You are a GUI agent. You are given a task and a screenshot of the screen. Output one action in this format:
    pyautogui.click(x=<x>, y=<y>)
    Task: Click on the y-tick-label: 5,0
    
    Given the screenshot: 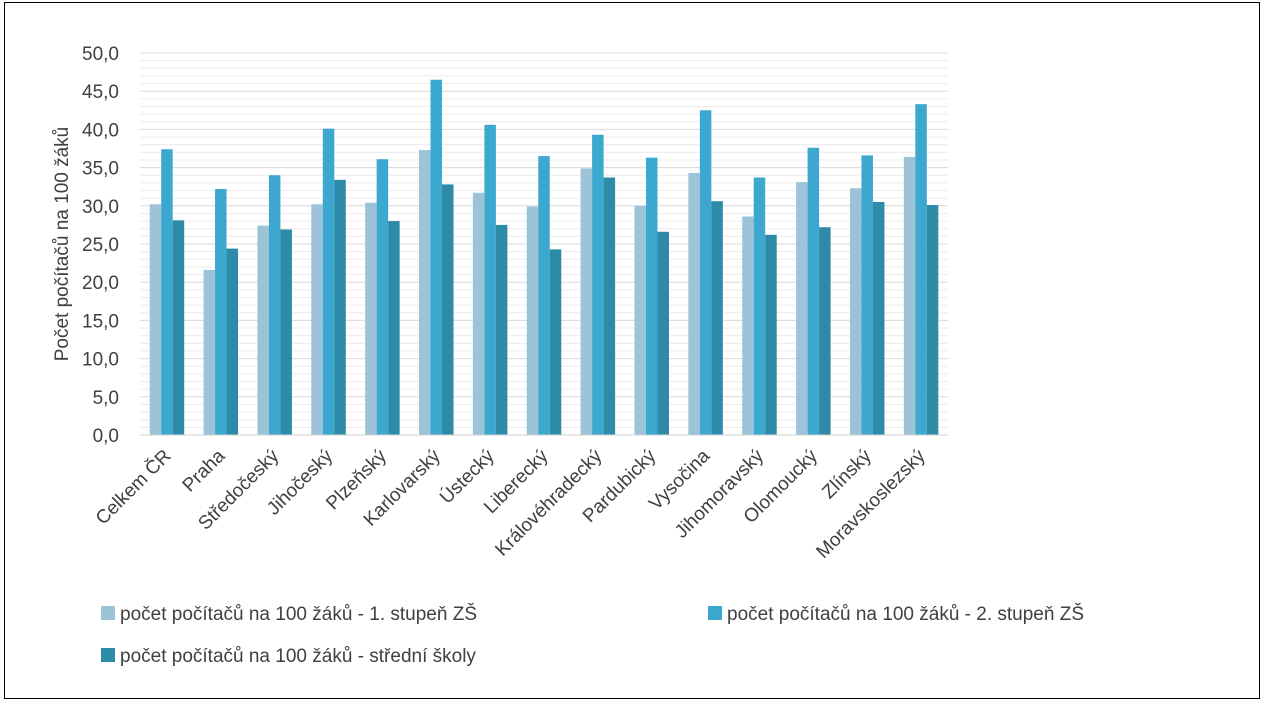 What is the action you would take?
    pyautogui.click(x=106, y=398)
    